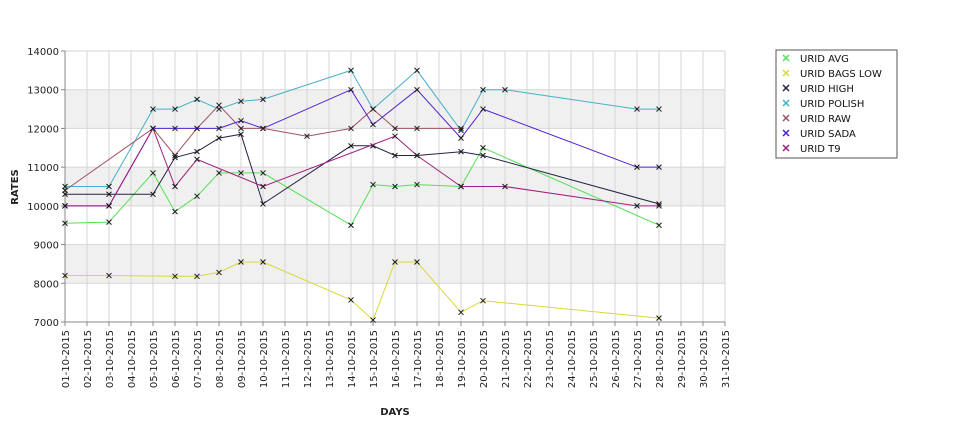 The width and height of the screenshot is (975, 429). I want to click on legend-label: URID BAGS LOW, so click(841, 74).